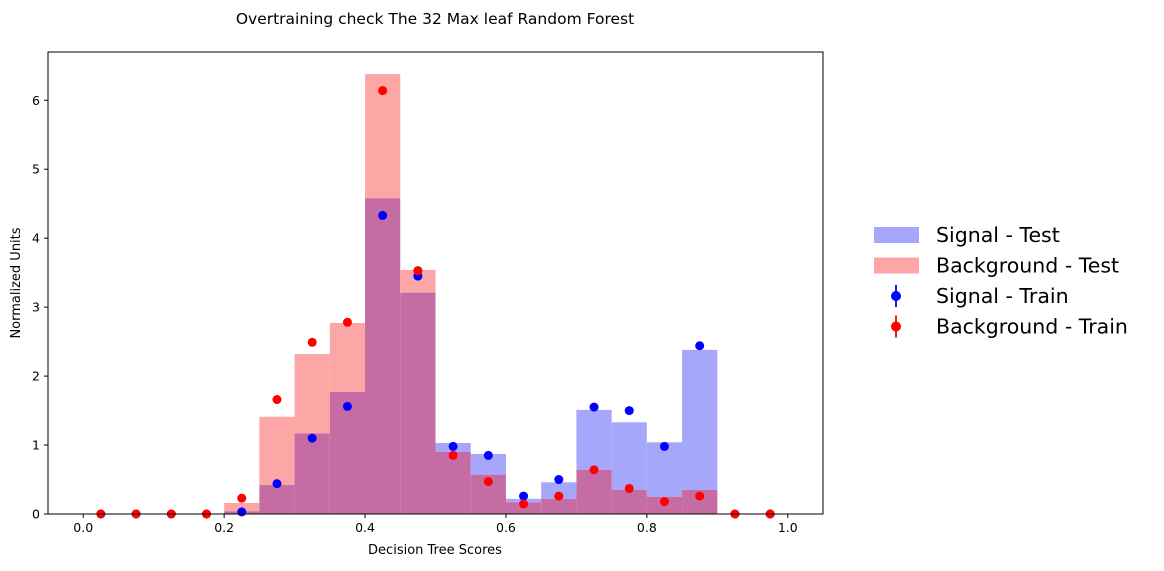  I want to click on x-tick-label: 0.8, so click(647, 527).